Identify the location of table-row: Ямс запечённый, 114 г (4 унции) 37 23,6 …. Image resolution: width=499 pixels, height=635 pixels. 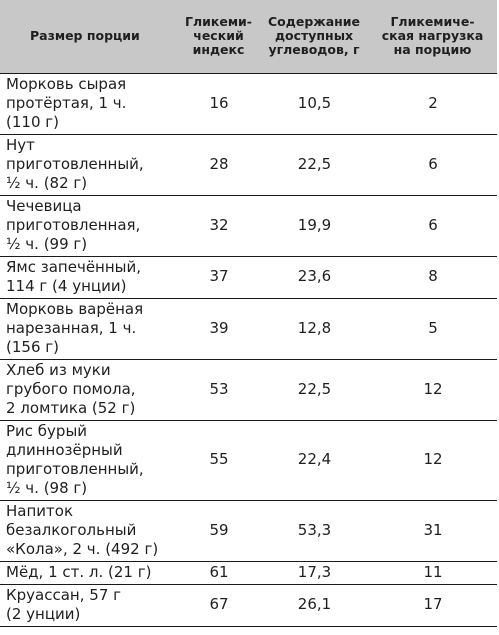
(248, 277).